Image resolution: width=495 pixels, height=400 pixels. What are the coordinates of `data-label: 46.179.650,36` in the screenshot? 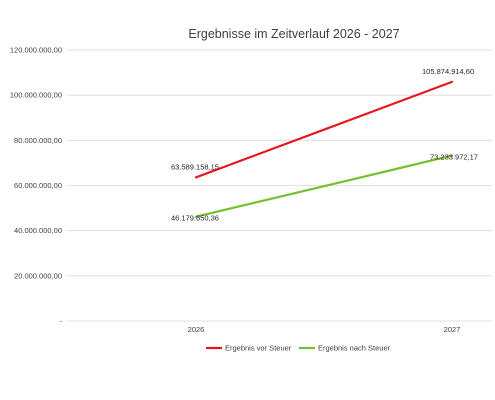 It's located at (195, 218).